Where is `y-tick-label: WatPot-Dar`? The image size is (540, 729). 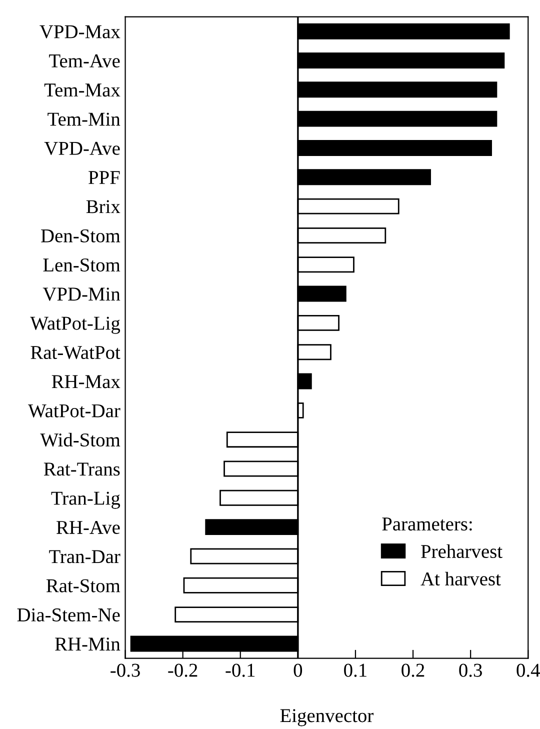
y-tick-label: WatPot-Dar is located at coordinates (74, 411).